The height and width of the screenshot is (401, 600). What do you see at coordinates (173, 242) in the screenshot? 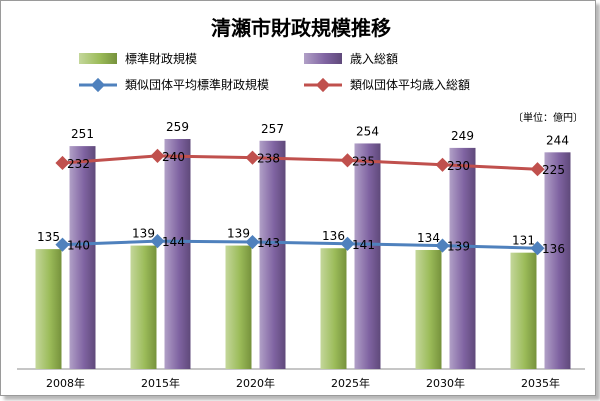
I see `data-label-similar-avg-standard-scale: 144` at bounding box center [173, 242].